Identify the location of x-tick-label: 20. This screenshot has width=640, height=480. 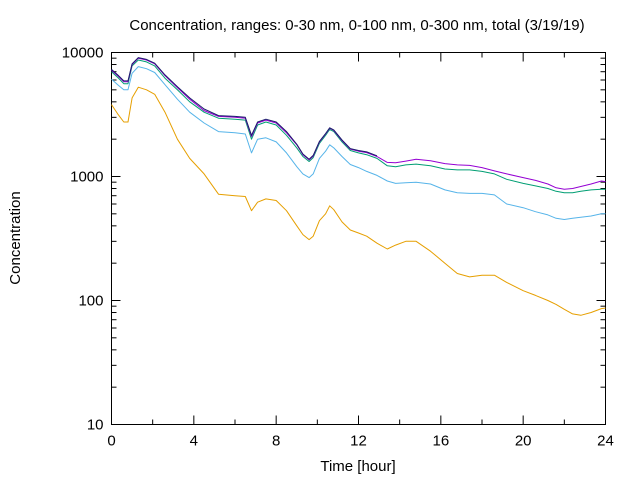
(523, 441).